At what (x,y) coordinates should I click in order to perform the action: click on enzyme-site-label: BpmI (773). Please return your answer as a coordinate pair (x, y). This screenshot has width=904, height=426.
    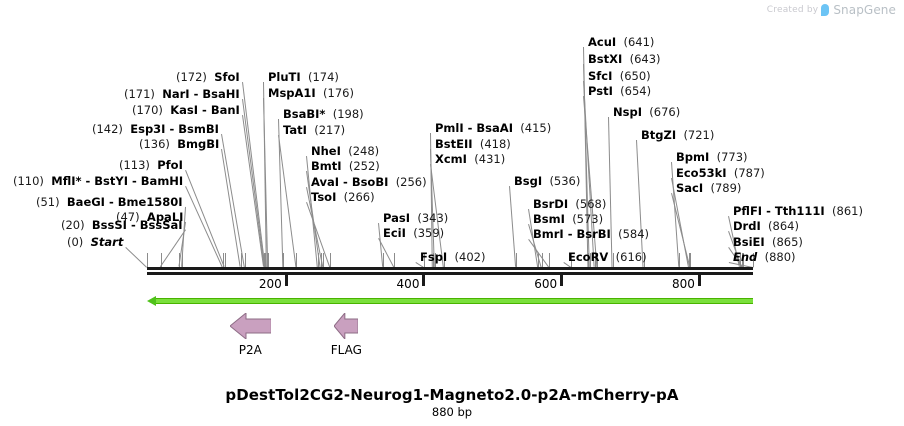
    Looking at the image, I should click on (712, 157).